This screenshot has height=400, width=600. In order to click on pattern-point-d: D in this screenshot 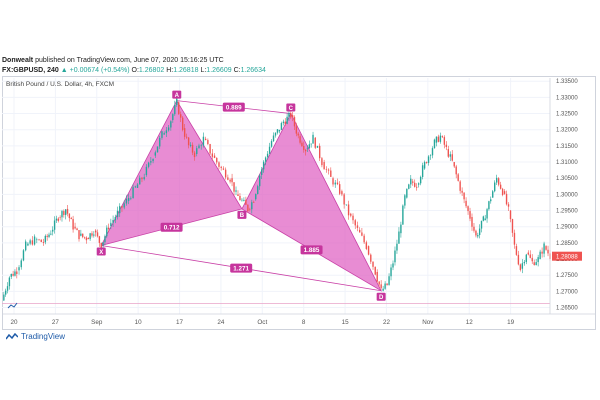, I will do `click(381, 298)`.